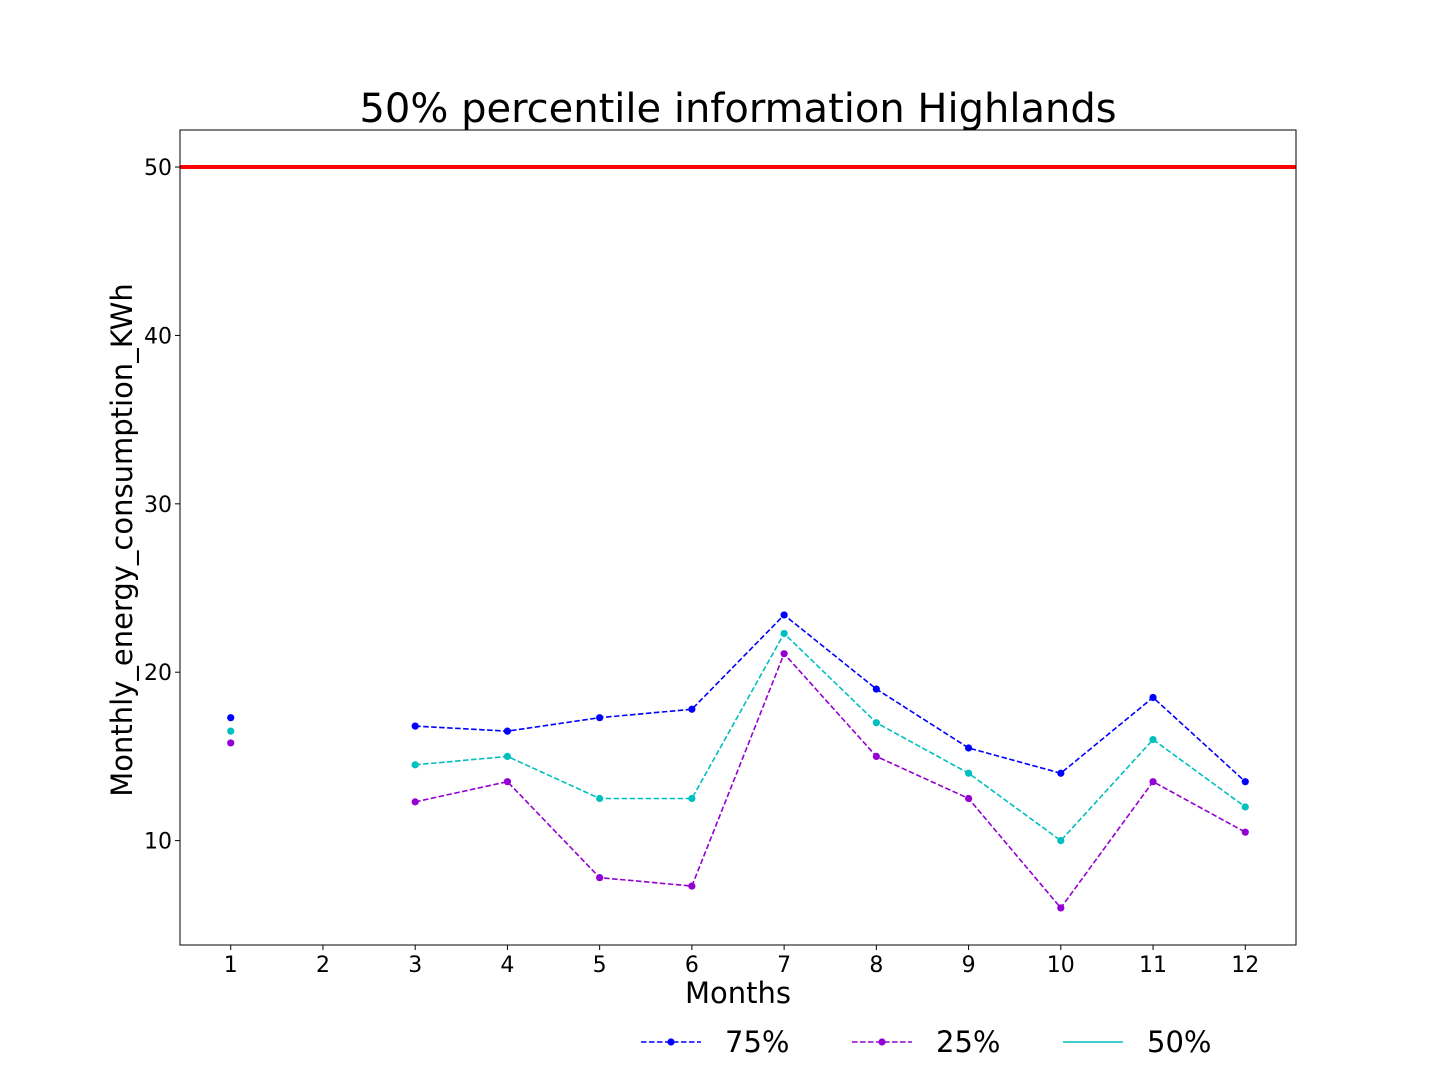  Describe the element at coordinates (757, 1042) in the screenshot. I see `legend-label-0: 75%` at that location.